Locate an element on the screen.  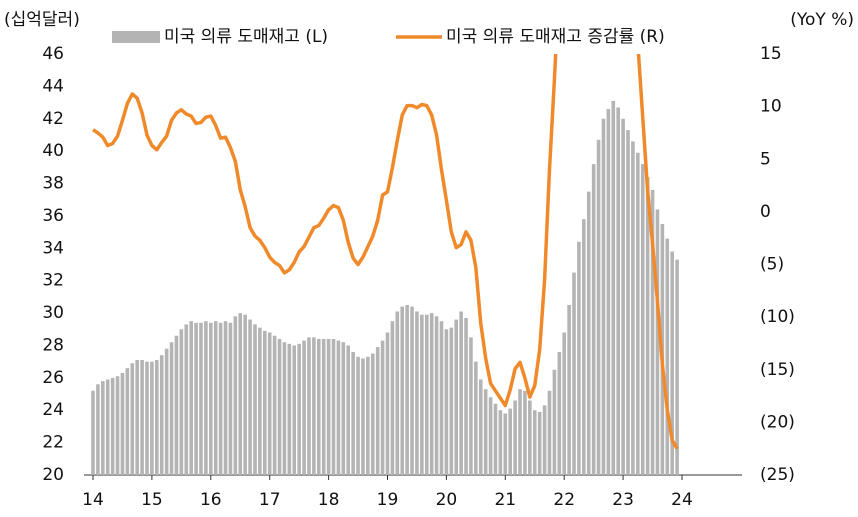
y-tick-label: 22 is located at coordinates (53, 443).